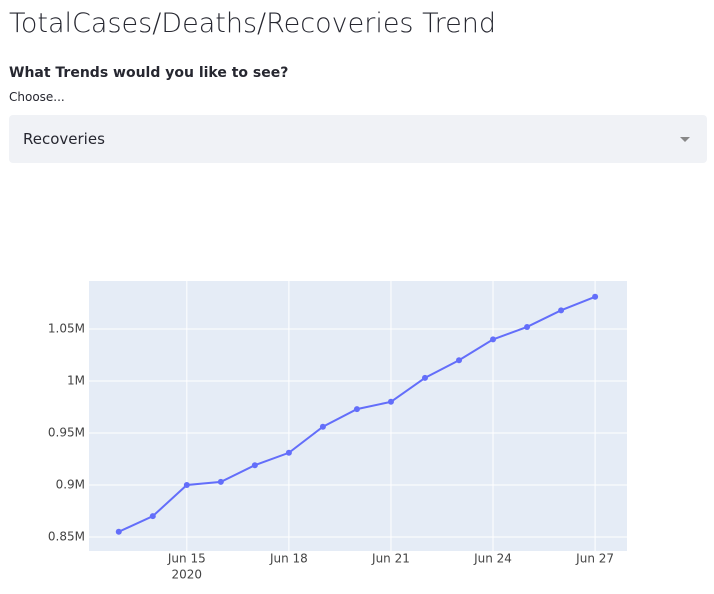 This screenshot has height=594, width=714. I want to click on y-tick-label: 0.85M, so click(66, 536).